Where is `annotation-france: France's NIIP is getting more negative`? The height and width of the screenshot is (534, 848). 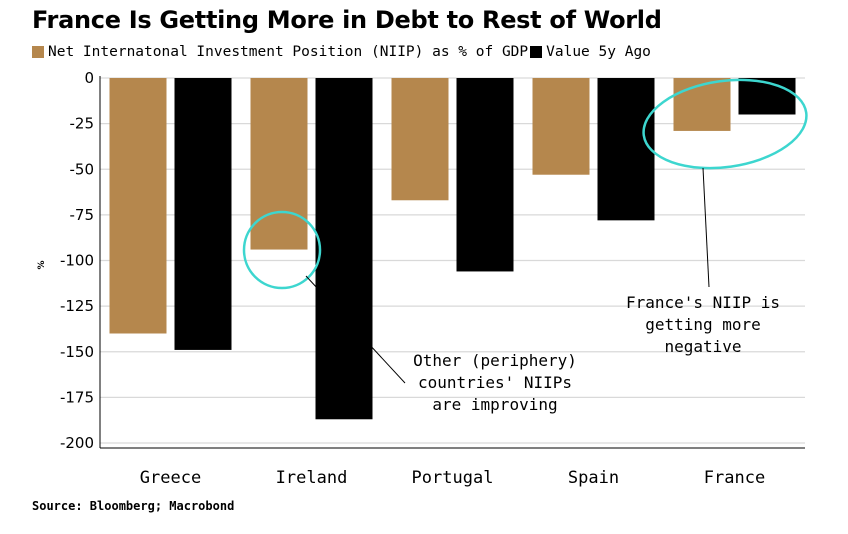
annotation-france: France's NIIP is getting more negative is located at coordinates (703, 324).